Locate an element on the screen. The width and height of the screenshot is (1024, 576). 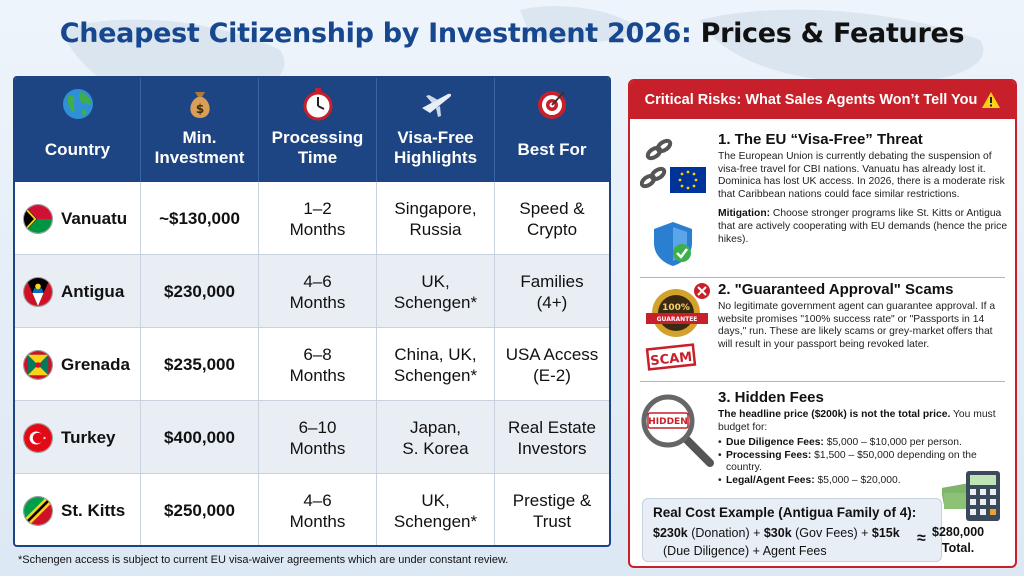
donation-note: (Donation) + is located at coordinates (725, 533).